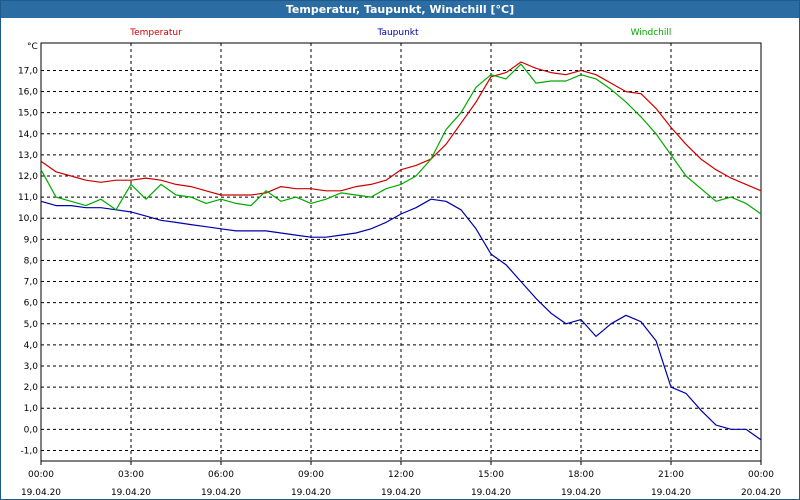 This screenshot has height=500, width=800. Describe the element at coordinates (28, 135) in the screenshot. I see `y-tick-label: 14,0` at that location.